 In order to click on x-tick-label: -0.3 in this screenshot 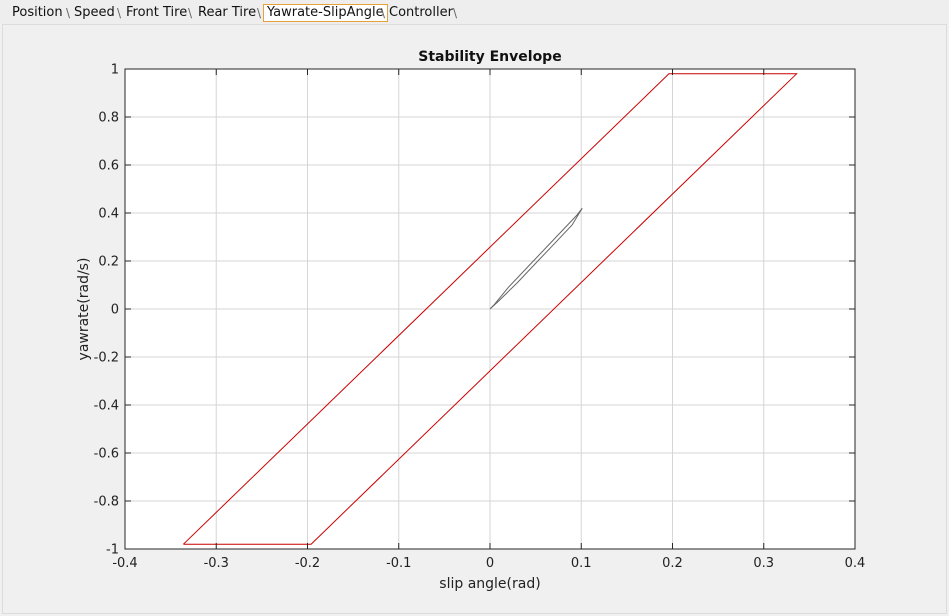, I will do `click(216, 563)`.